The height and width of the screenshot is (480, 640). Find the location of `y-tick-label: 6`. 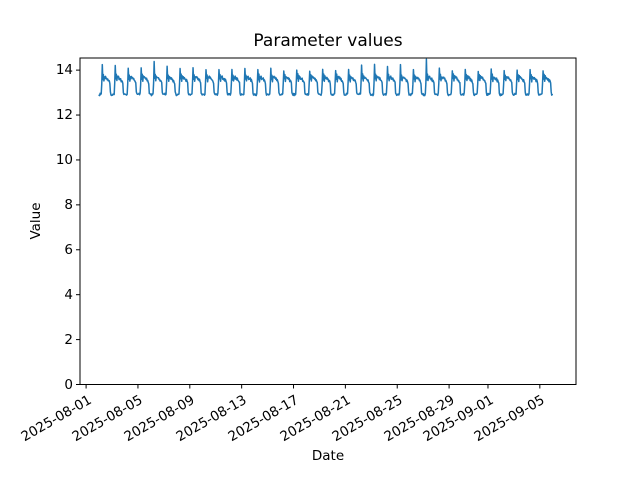

y-tick-label: 6 is located at coordinates (68, 249).